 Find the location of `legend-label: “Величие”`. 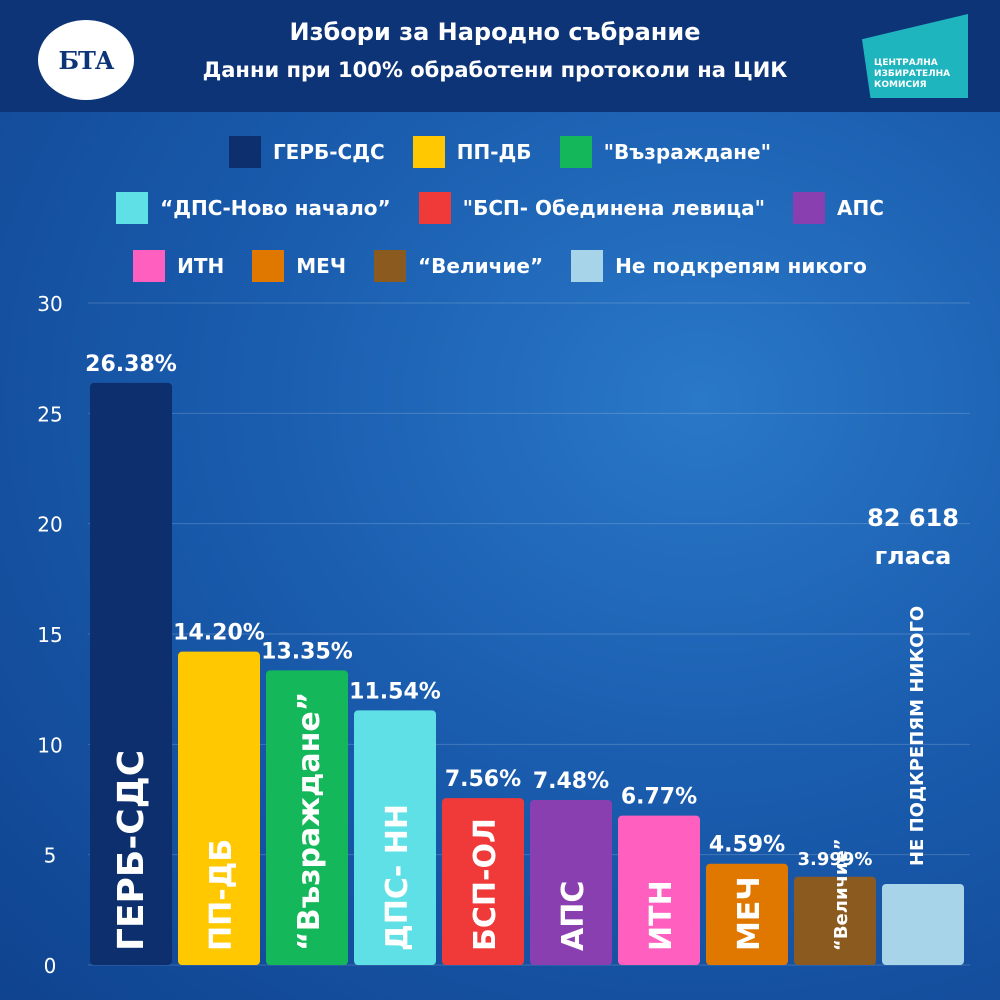

legend-label: “Величие” is located at coordinates (481, 266).